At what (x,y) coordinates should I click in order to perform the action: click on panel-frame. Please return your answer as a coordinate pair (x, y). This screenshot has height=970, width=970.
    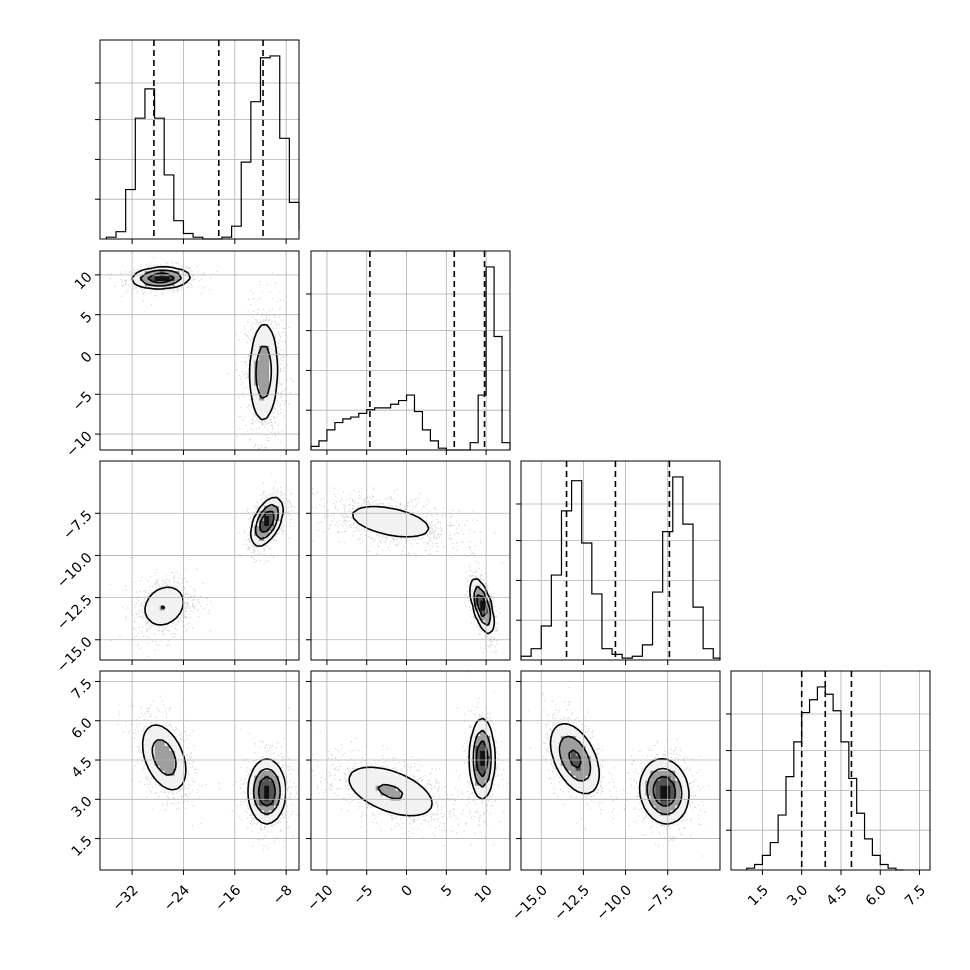
    Looking at the image, I should click on (410, 560).